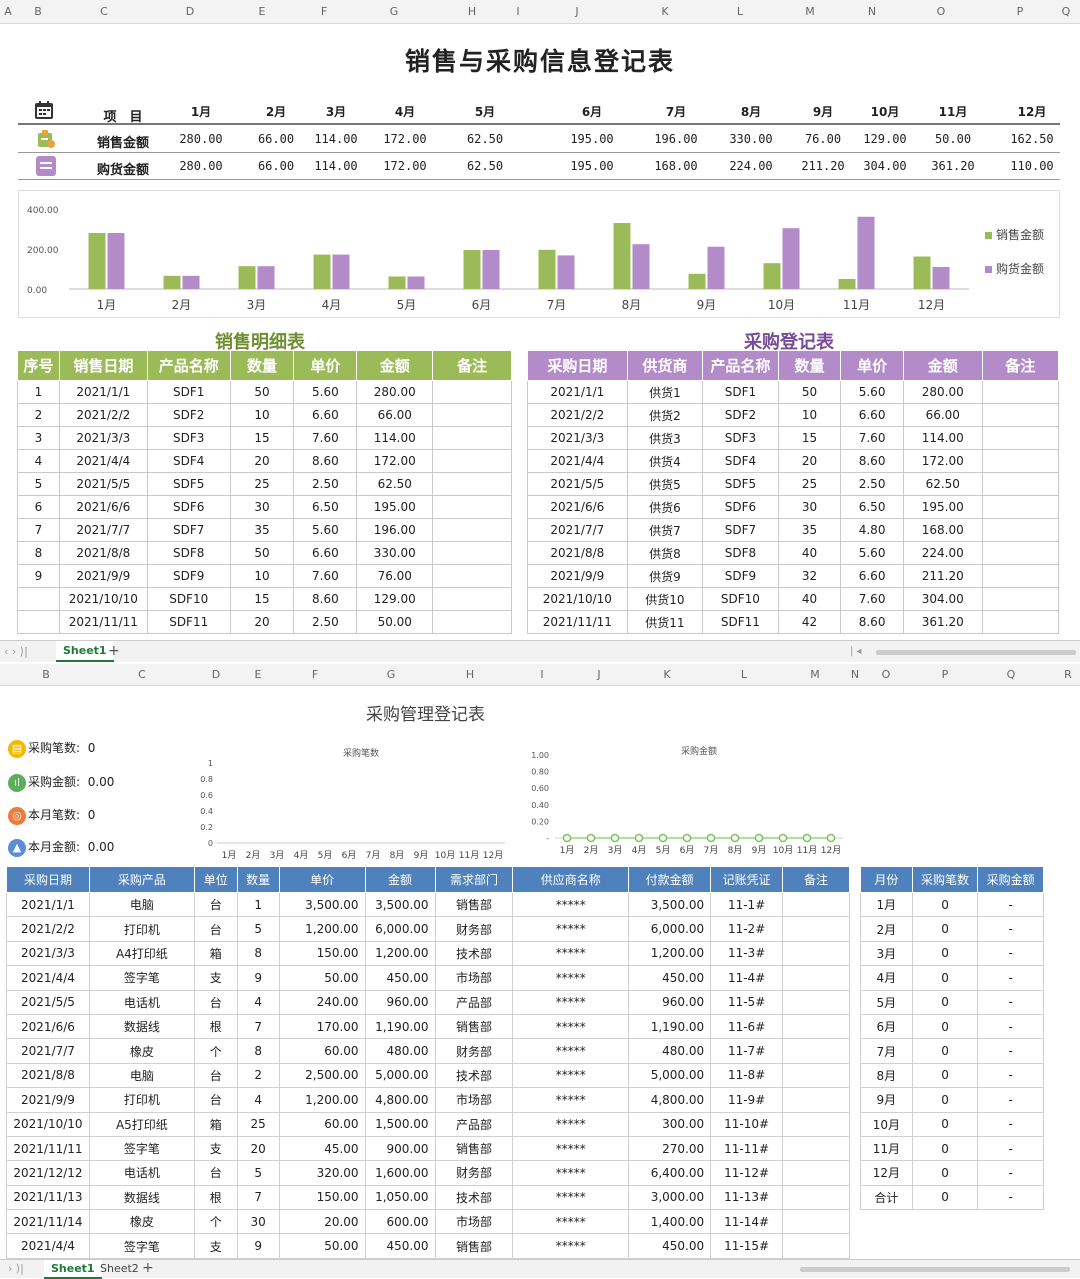 The height and width of the screenshot is (1279, 1080). I want to click on scroll-left-icon: | ◂, so click(856, 651).